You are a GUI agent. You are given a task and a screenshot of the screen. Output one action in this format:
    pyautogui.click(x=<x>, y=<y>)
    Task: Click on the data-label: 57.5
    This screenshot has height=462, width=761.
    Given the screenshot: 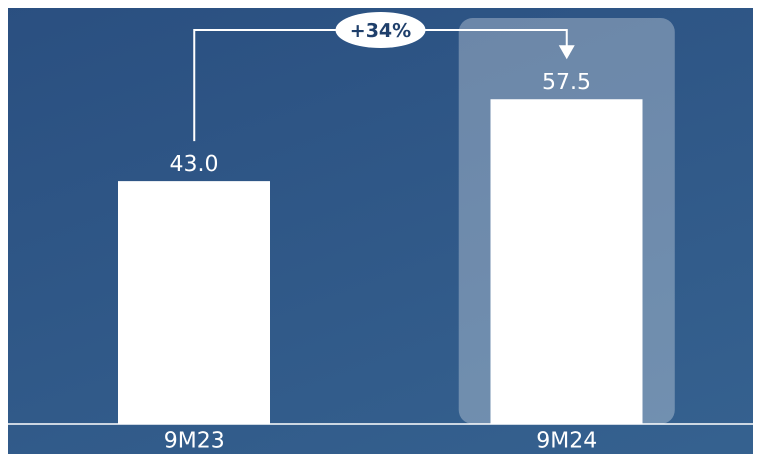 What is the action you would take?
    pyautogui.click(x=566, y=83)
    